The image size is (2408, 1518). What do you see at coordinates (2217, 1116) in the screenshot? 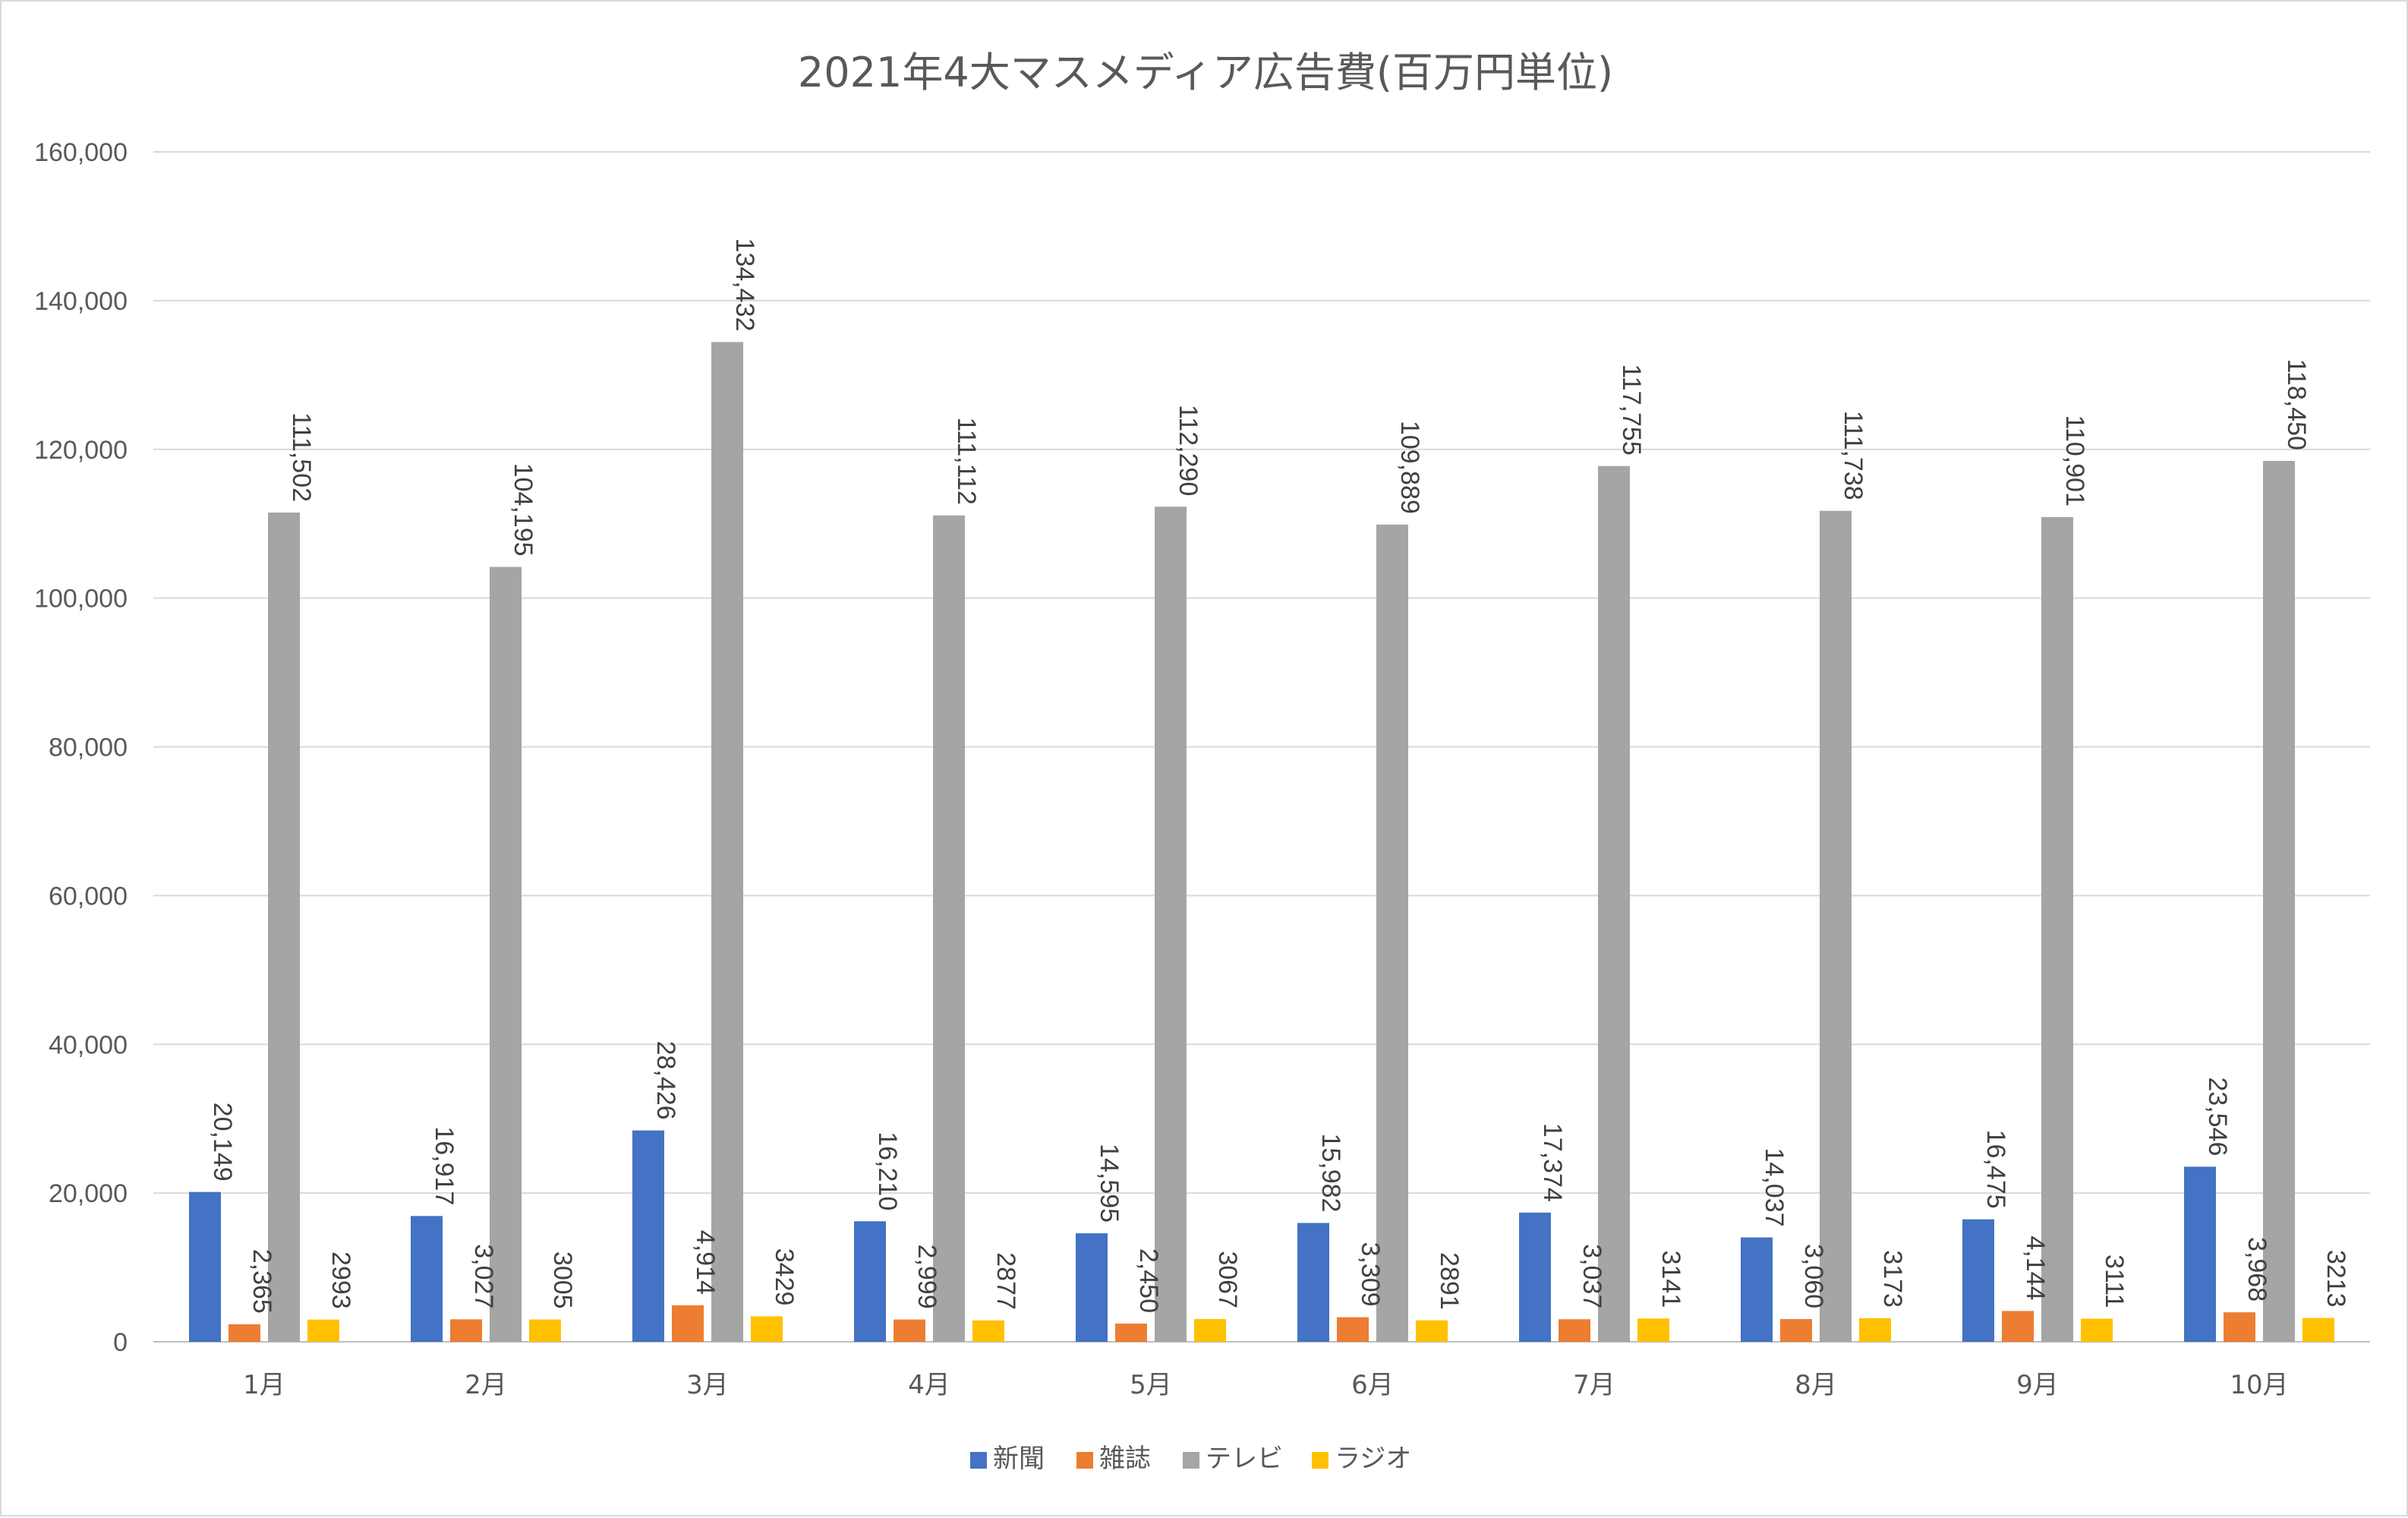
I see `data-label: 23,546` at bounding box center [2217, 1116].